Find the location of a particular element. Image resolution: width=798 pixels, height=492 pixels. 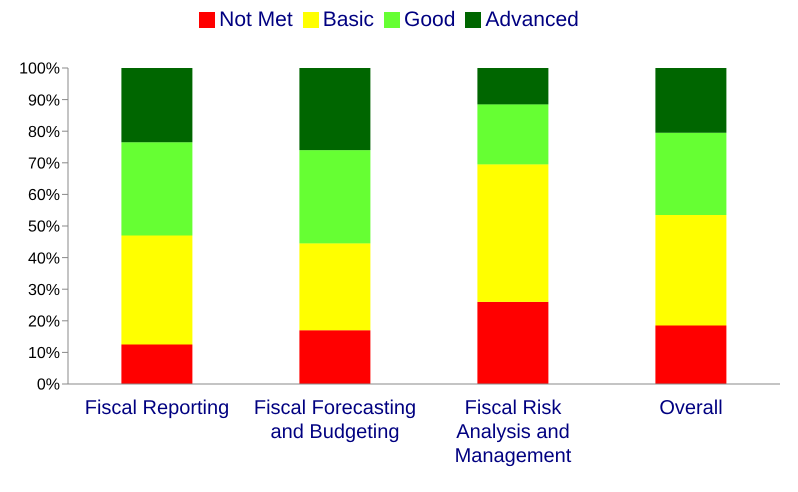

y-tick-label: 60% is located at coordinates (44, 195).